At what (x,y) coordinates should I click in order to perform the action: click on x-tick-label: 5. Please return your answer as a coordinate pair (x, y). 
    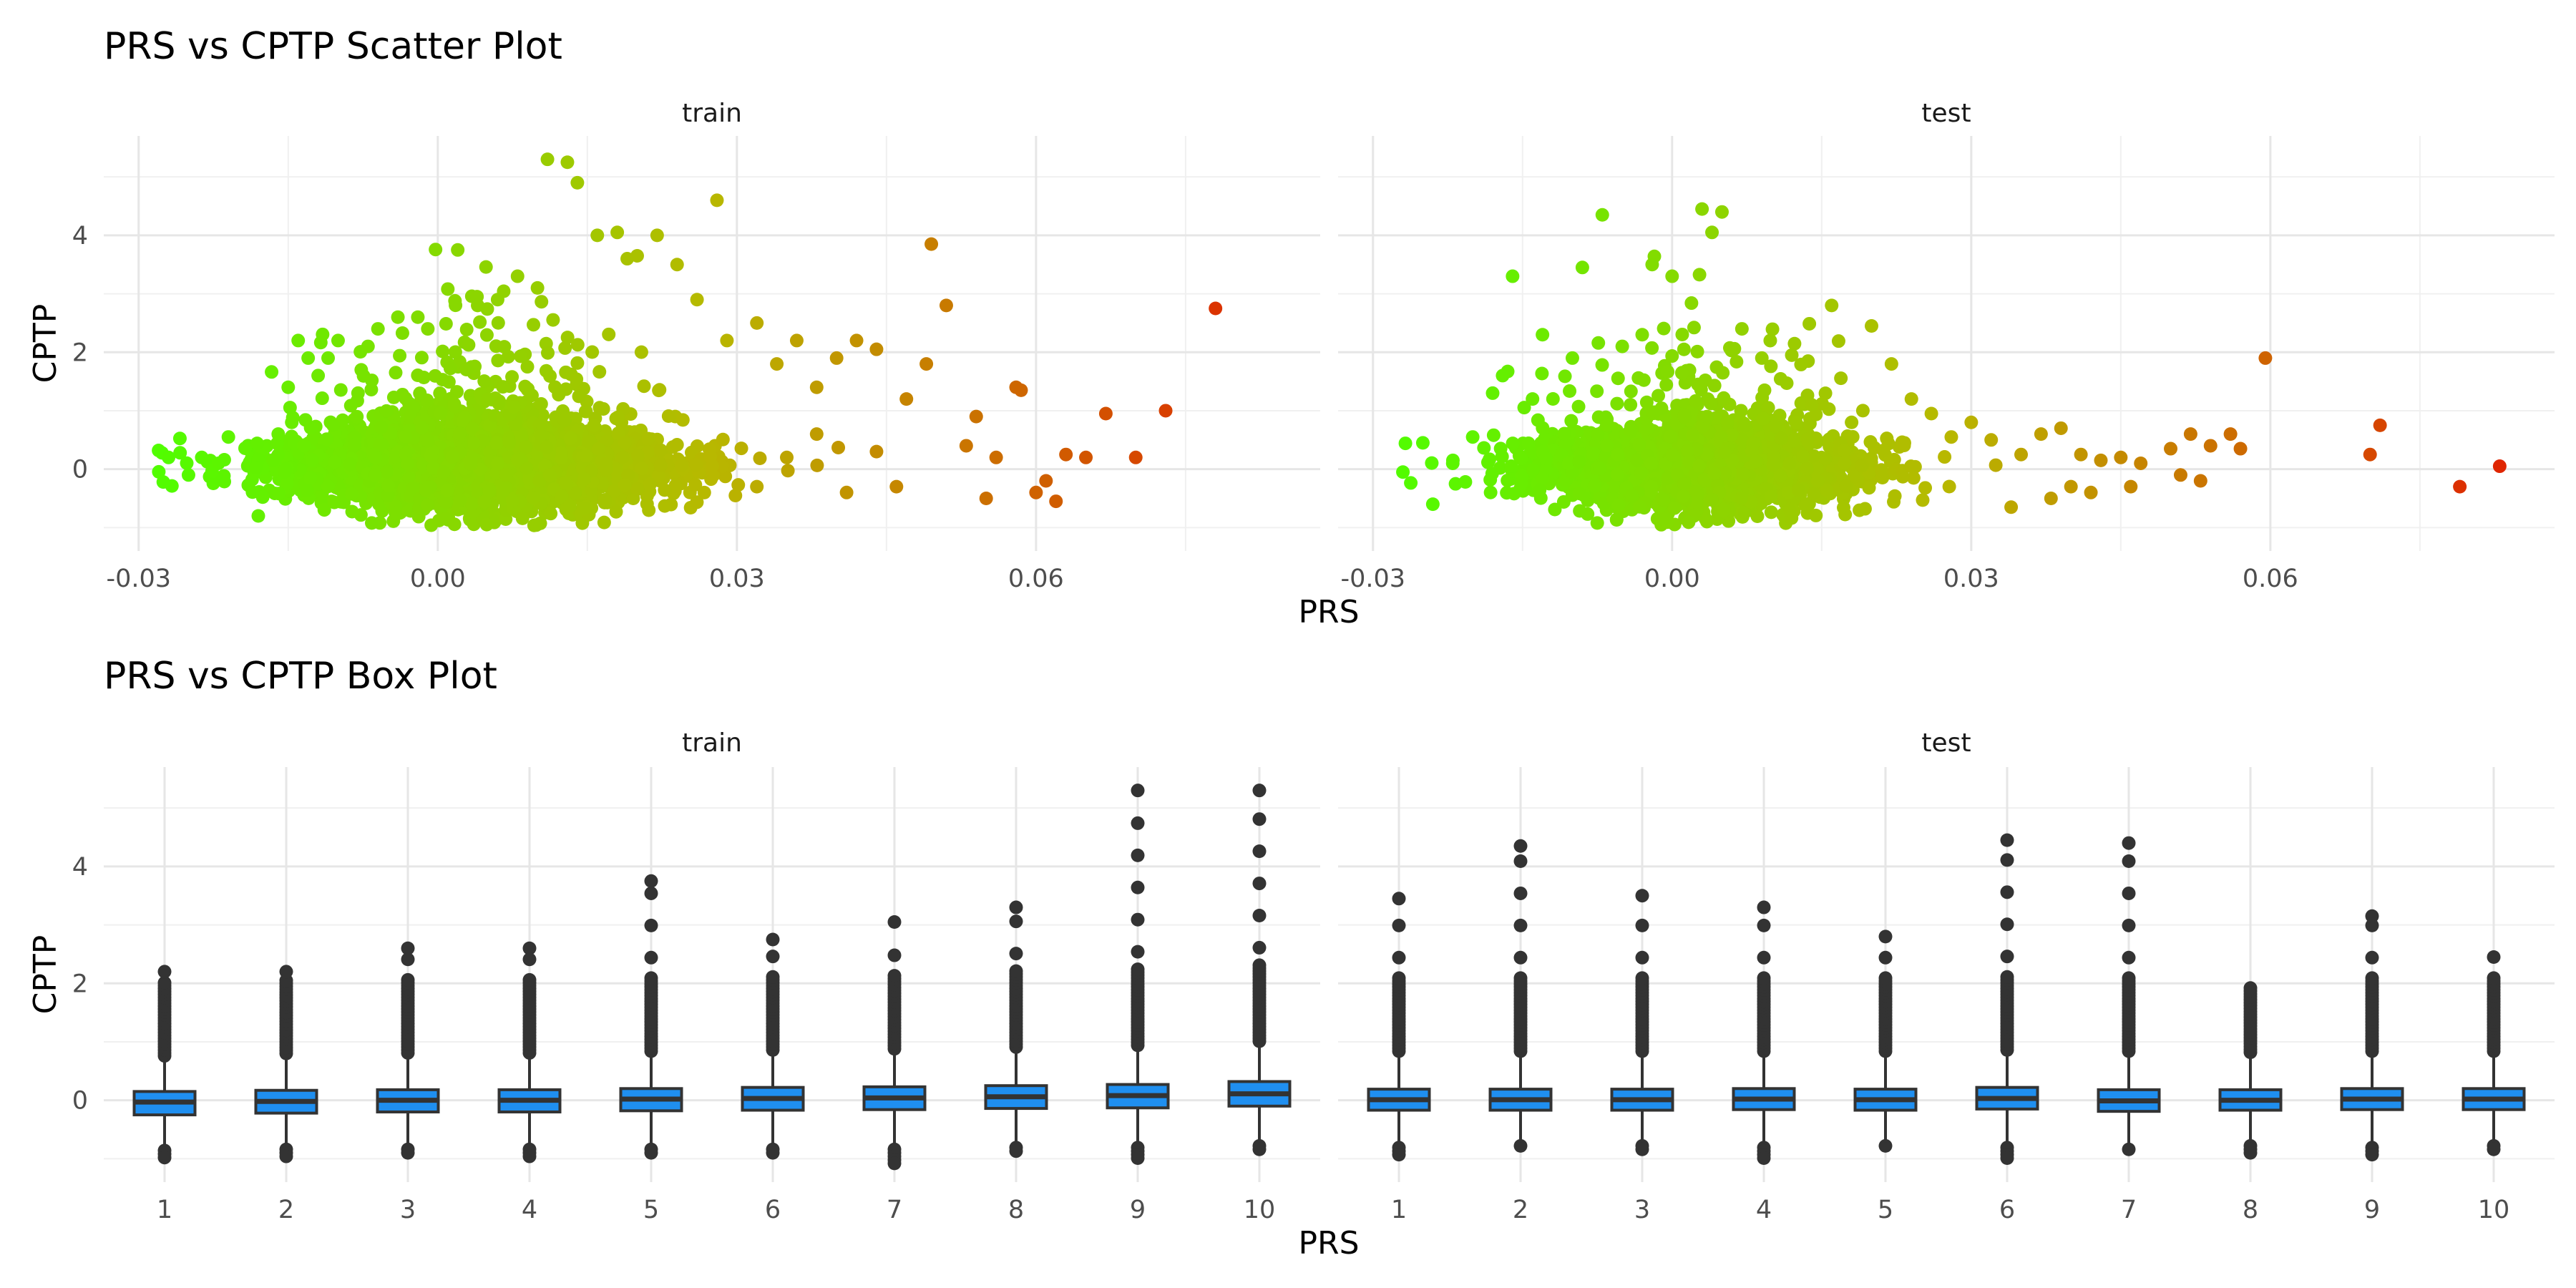
    Looking at the image, I should click on (1885, 1210).